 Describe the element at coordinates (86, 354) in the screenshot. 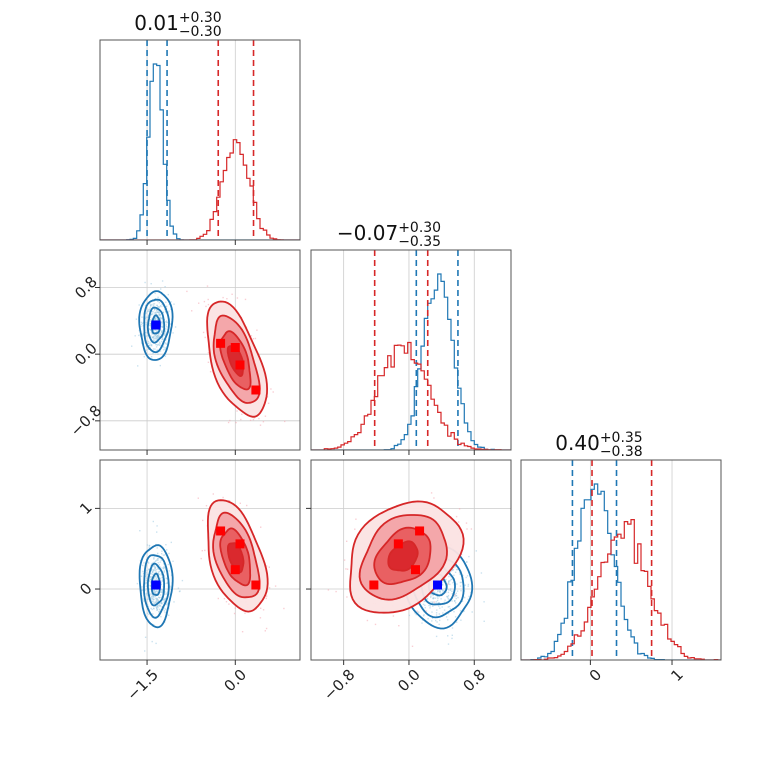

I see `y-tick-label: 0.0` at that location.